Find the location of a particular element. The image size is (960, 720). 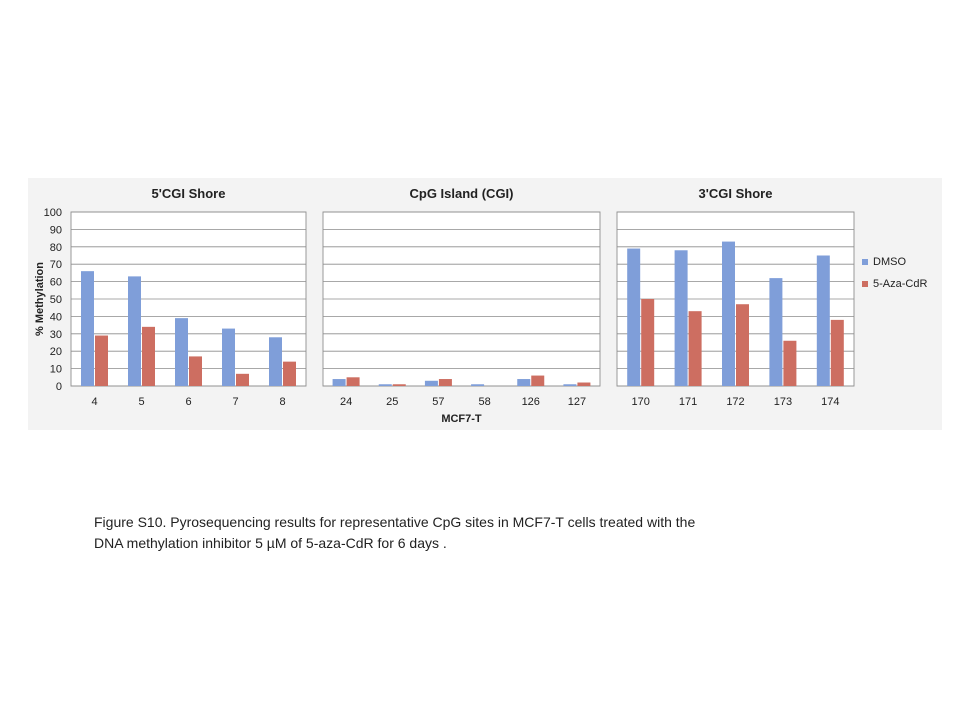

x-tick-label: 173 is located at coordinates (783, 402).